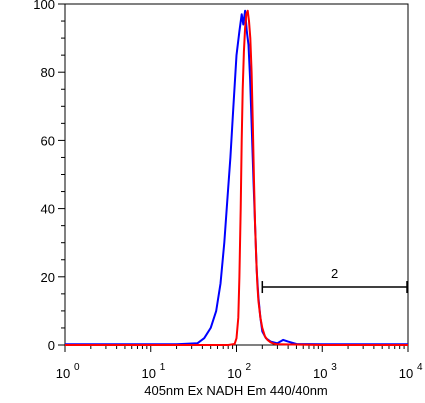 This screenshot has width=425, height=403. I want to click on x-tick-exponent: 2, so click(249, 367).